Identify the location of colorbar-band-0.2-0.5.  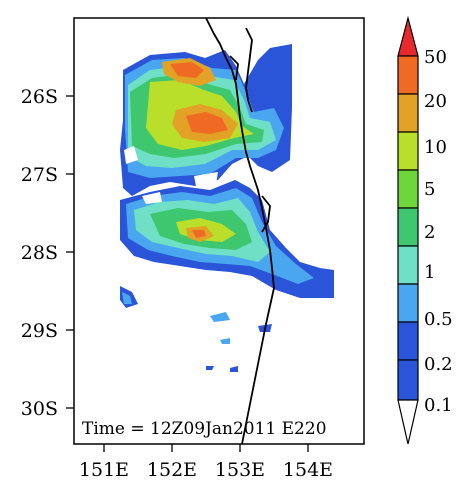
(408, 303).